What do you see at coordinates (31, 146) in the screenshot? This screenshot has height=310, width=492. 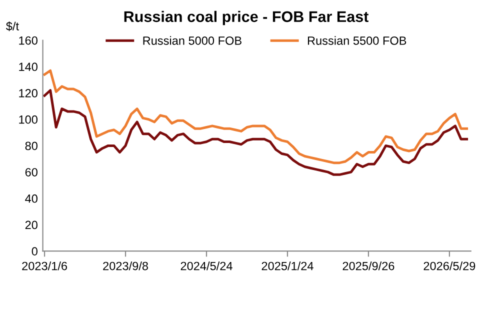 I see `y-tick-label: 80` at bounding box center [31, 146].